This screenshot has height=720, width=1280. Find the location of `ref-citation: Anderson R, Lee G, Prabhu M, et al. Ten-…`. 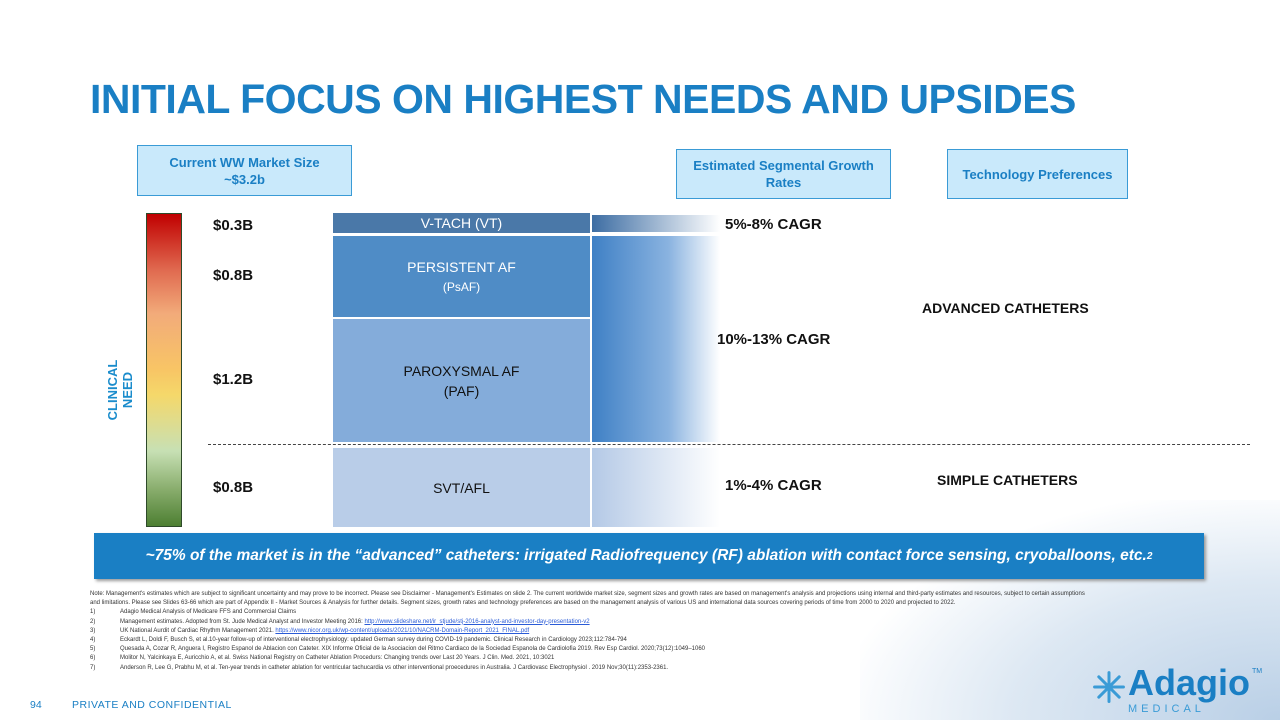

ref-citation: Anderson R, Lee G, Prabhu M, et al. Ten-… is located at coordinates (394, 667).